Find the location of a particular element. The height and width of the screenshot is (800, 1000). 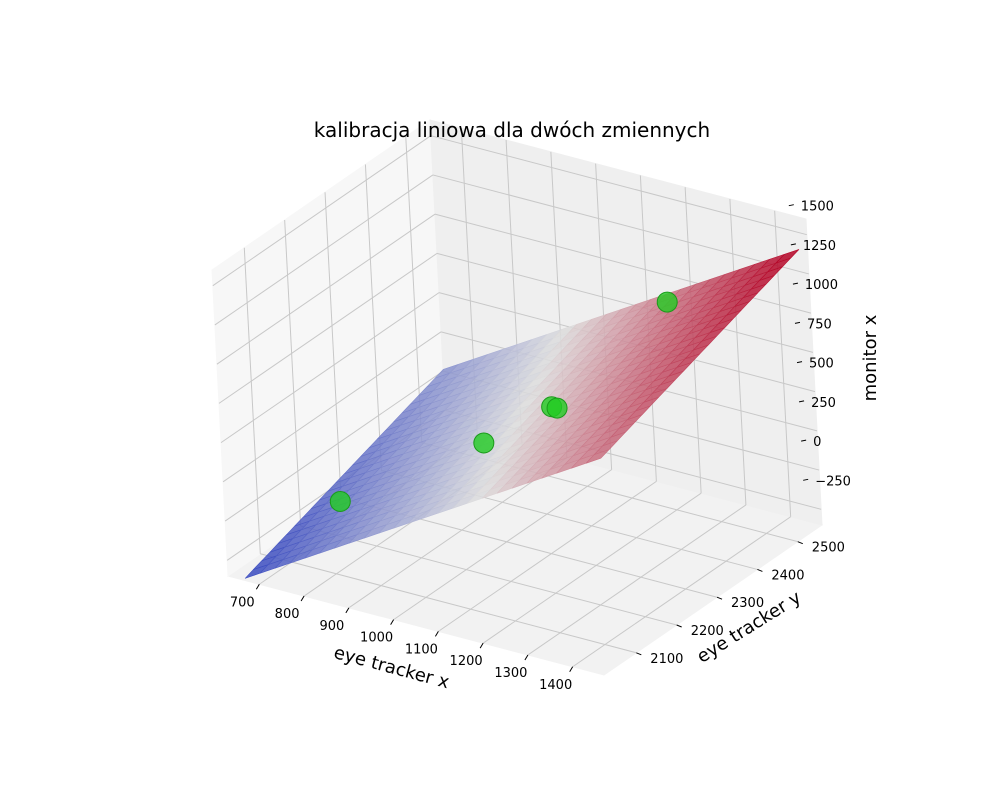

surface-patch is located at coordinates (597, 456).